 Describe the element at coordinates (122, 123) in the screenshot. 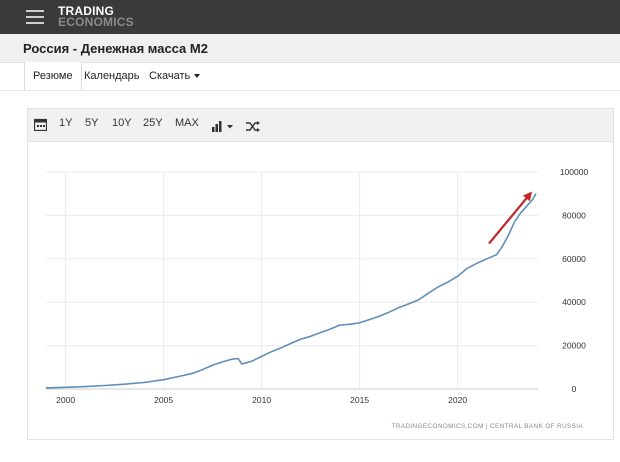

I see `range-10y-button: 10Y` at that location.